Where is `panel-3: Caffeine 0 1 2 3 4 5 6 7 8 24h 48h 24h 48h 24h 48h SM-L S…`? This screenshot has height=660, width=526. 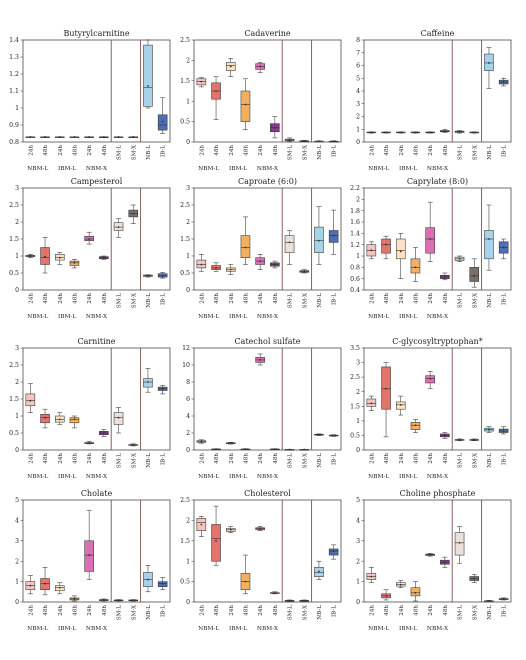
panel-3: Caffeine 0 1 2 3 4 5 6 7 8 24h 48h 24h 48h 24h 48h SM-L S… is located at coordinates (434, 100).